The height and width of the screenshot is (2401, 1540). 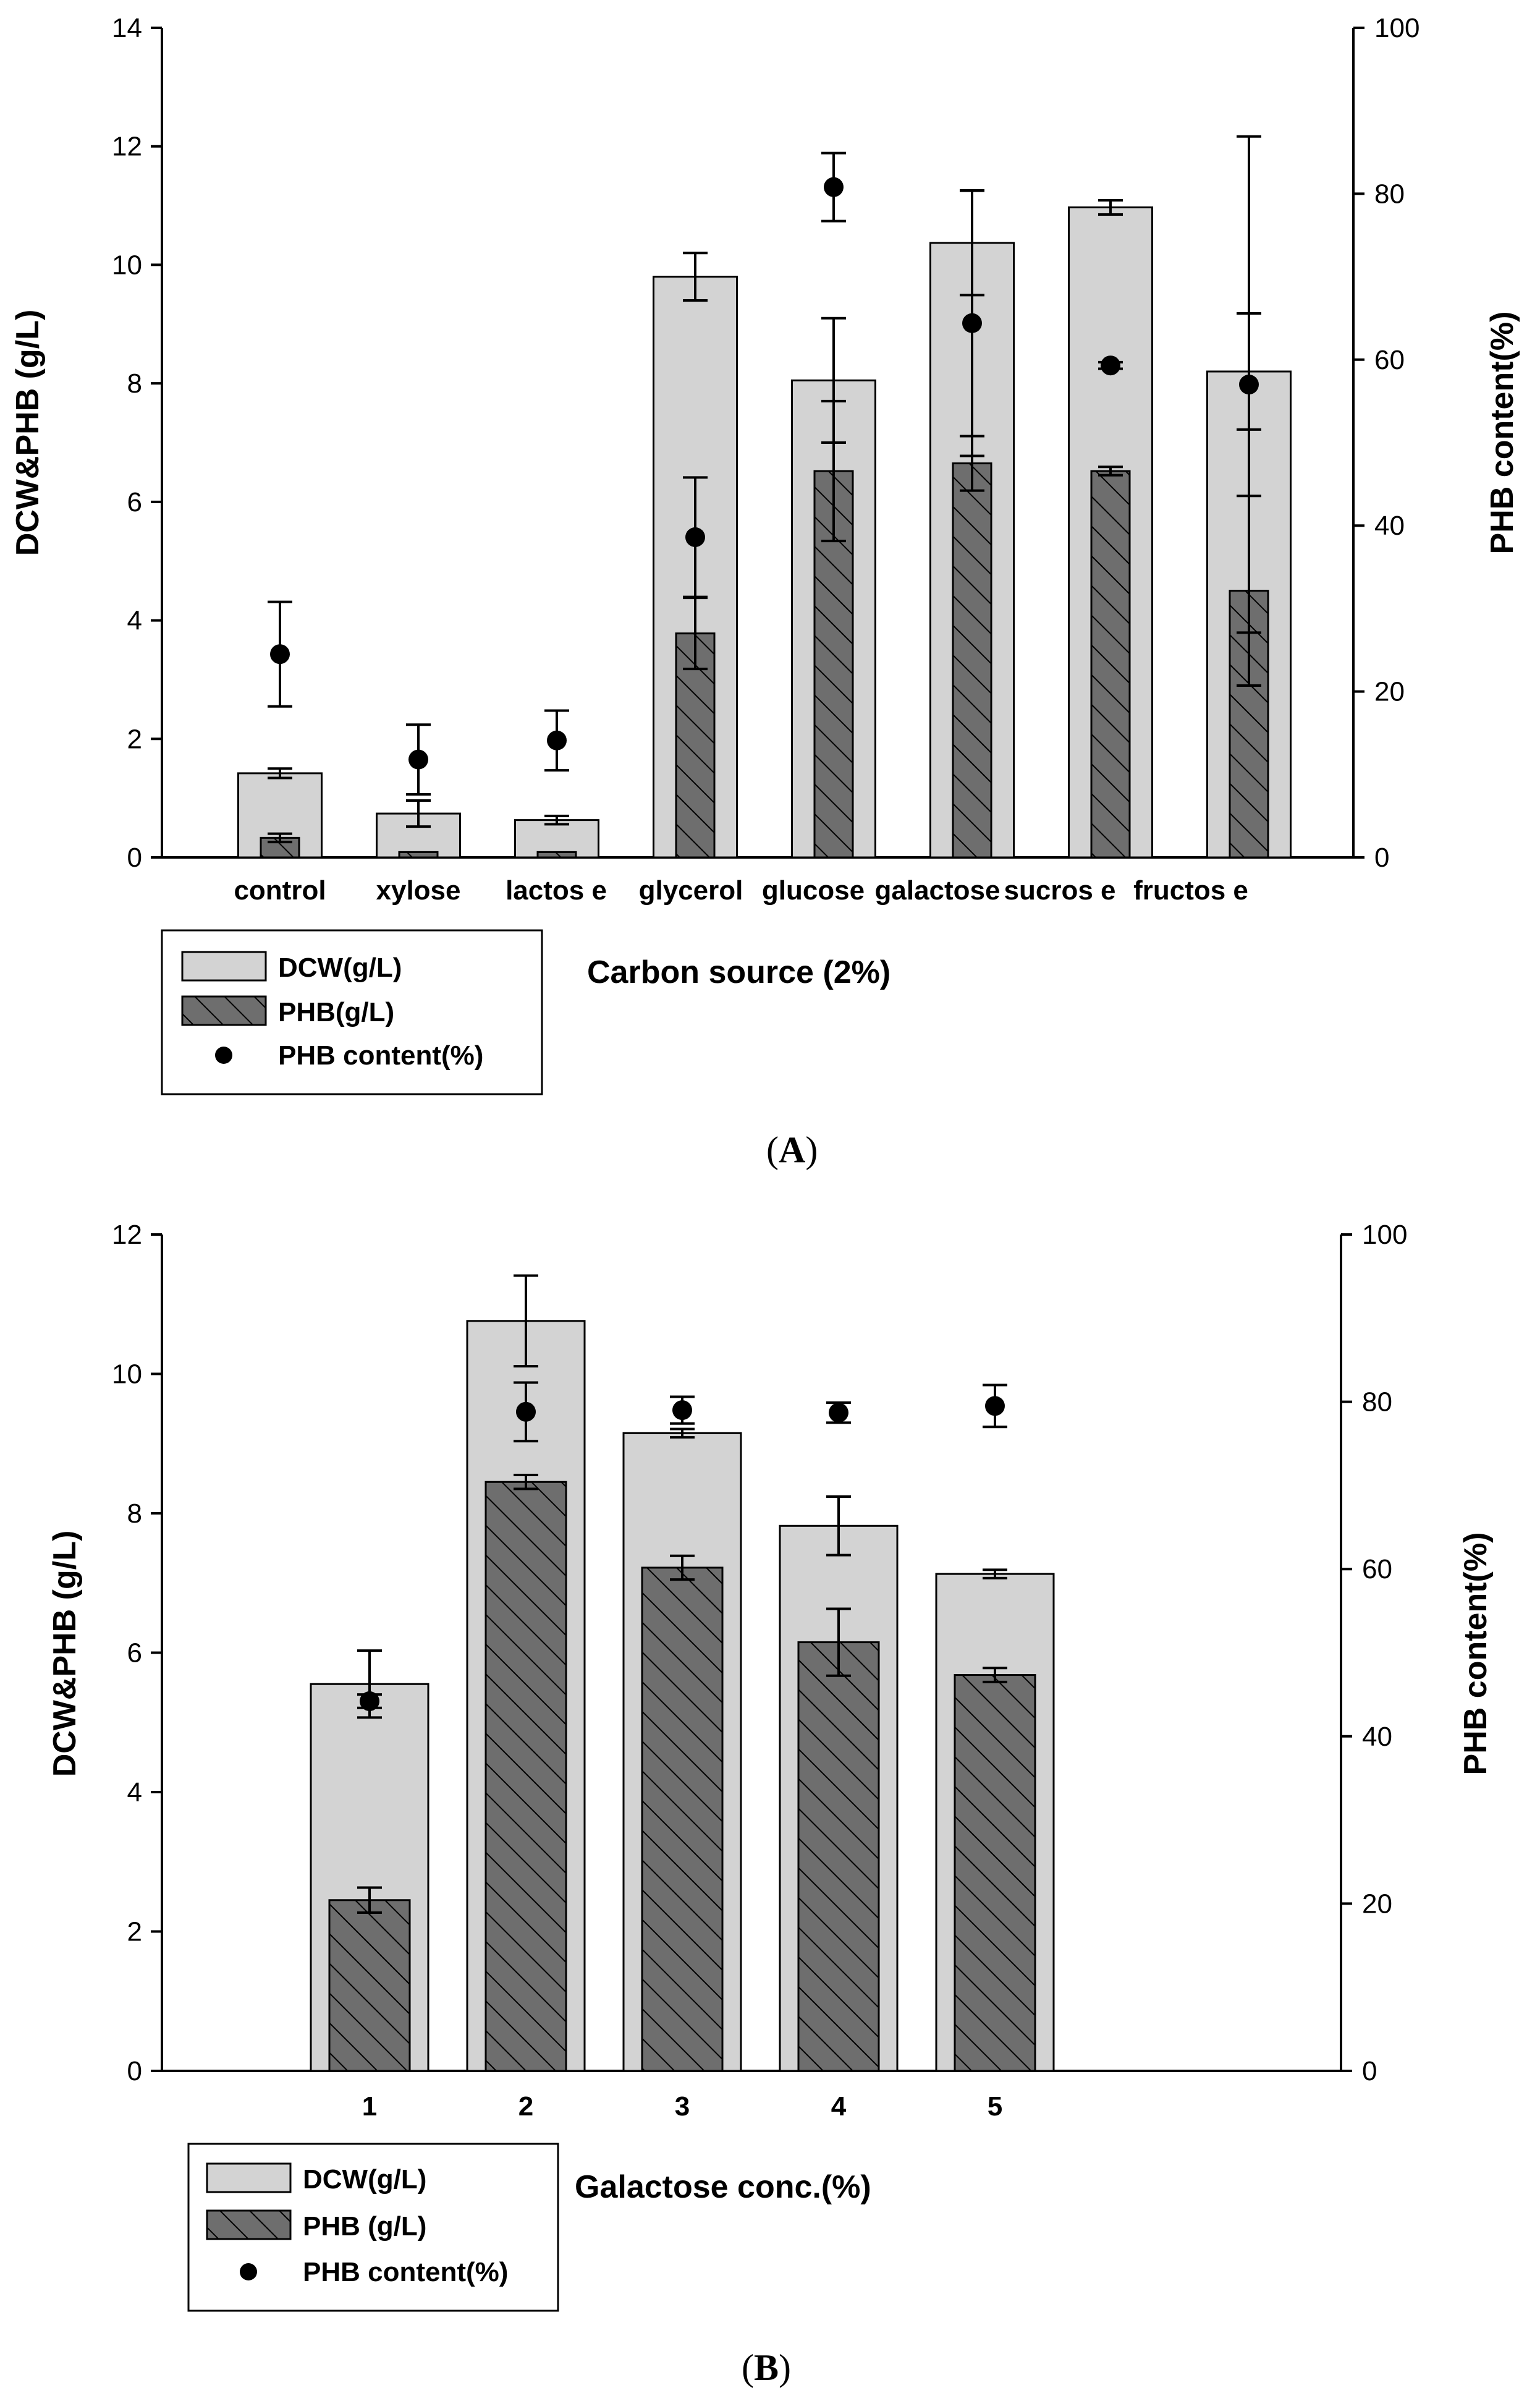 I want to click on panel-a-legend-dcw-label: DCW(g/L), so click(x=340, y=968).